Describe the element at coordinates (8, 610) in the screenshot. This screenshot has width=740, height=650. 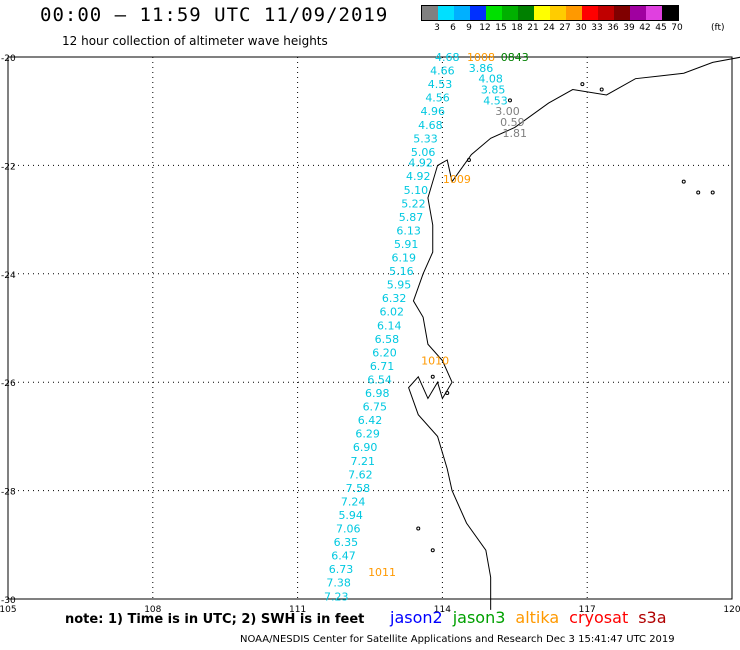
I see `x-tick-label: 105` at that location.